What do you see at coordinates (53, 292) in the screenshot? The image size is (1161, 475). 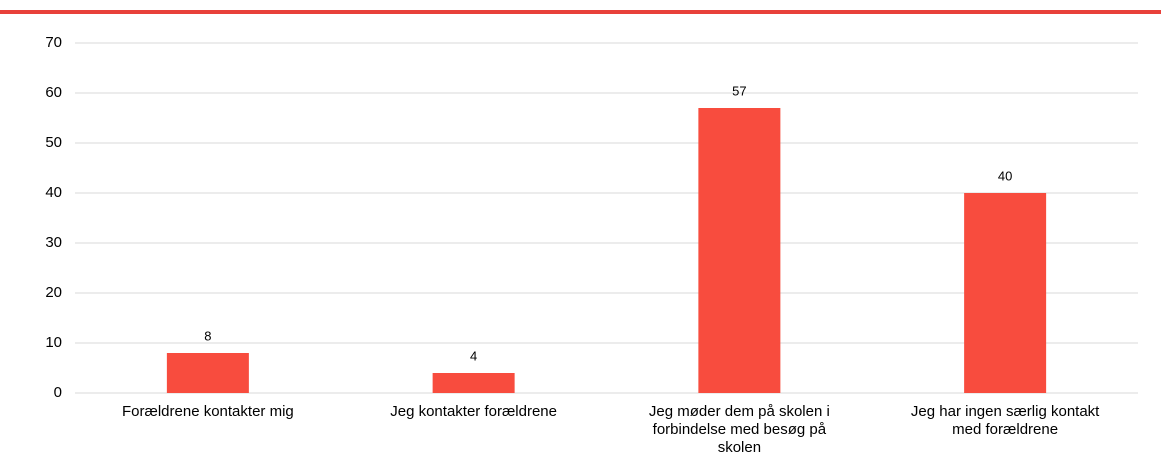 I see `y-tick-label: 20` at bounding box center [53, 292].